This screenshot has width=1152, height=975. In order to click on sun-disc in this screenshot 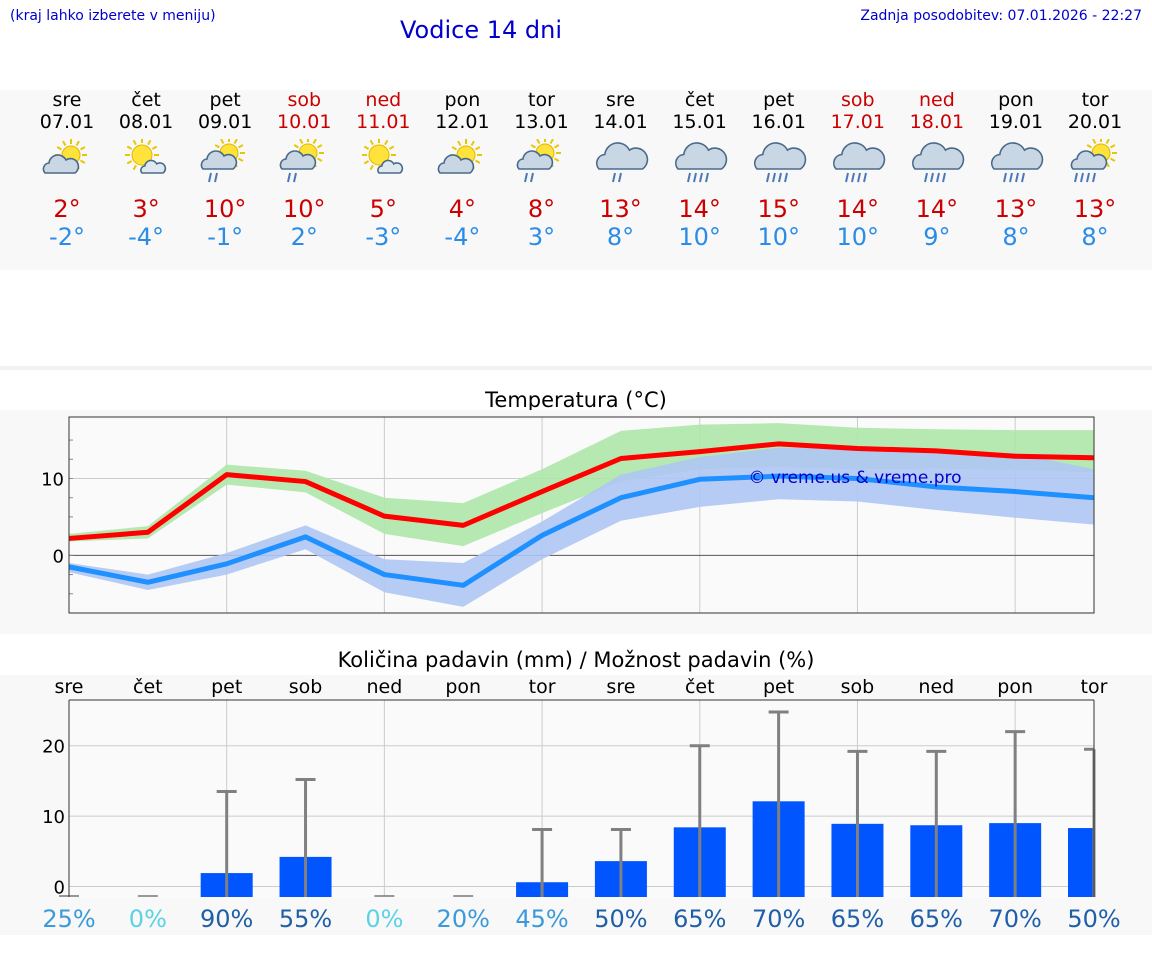, I will do `click(379, 155)`.